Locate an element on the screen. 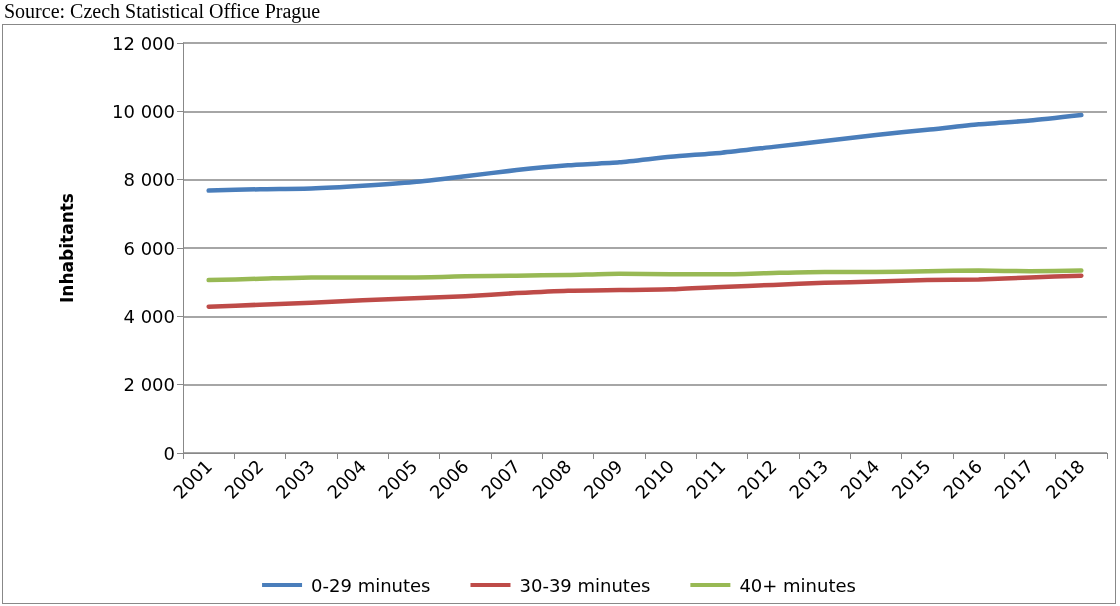 Image resolution: width=1120 pixels, height=606 pixels. y-tick-label: 12 000 is located at coordinates (143, 43).